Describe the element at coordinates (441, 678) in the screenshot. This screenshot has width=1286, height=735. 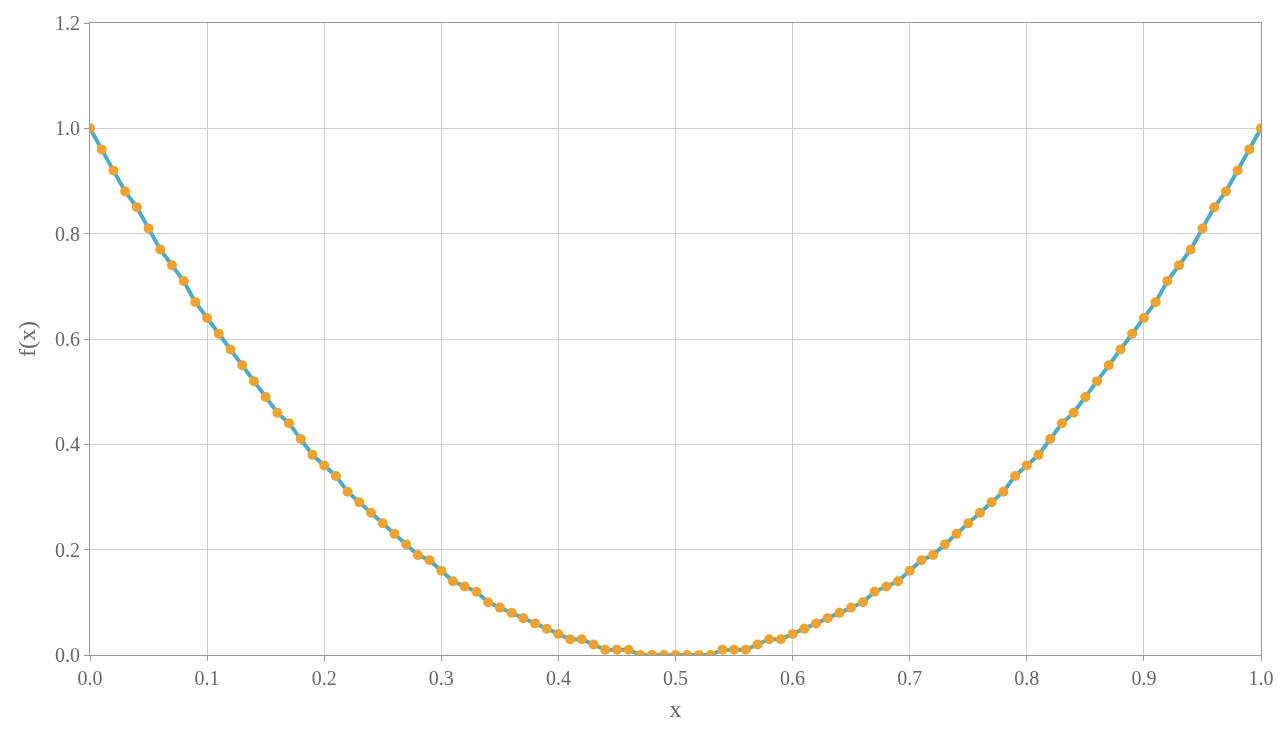
I see `x-tick-label: 0.3` at that location.